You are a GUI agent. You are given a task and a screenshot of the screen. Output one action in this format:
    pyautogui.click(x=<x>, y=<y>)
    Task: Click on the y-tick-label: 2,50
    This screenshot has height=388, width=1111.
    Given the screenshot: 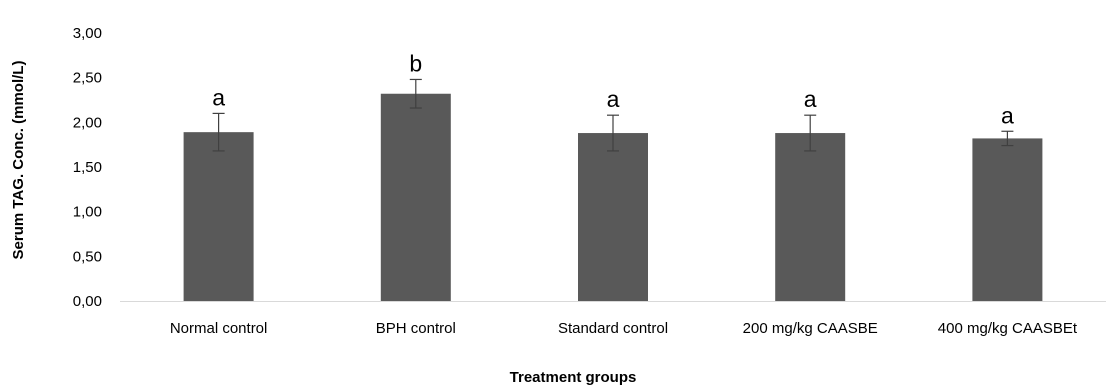 What is the action you would take?
    pyautogui.click(x=87, y=78)
    